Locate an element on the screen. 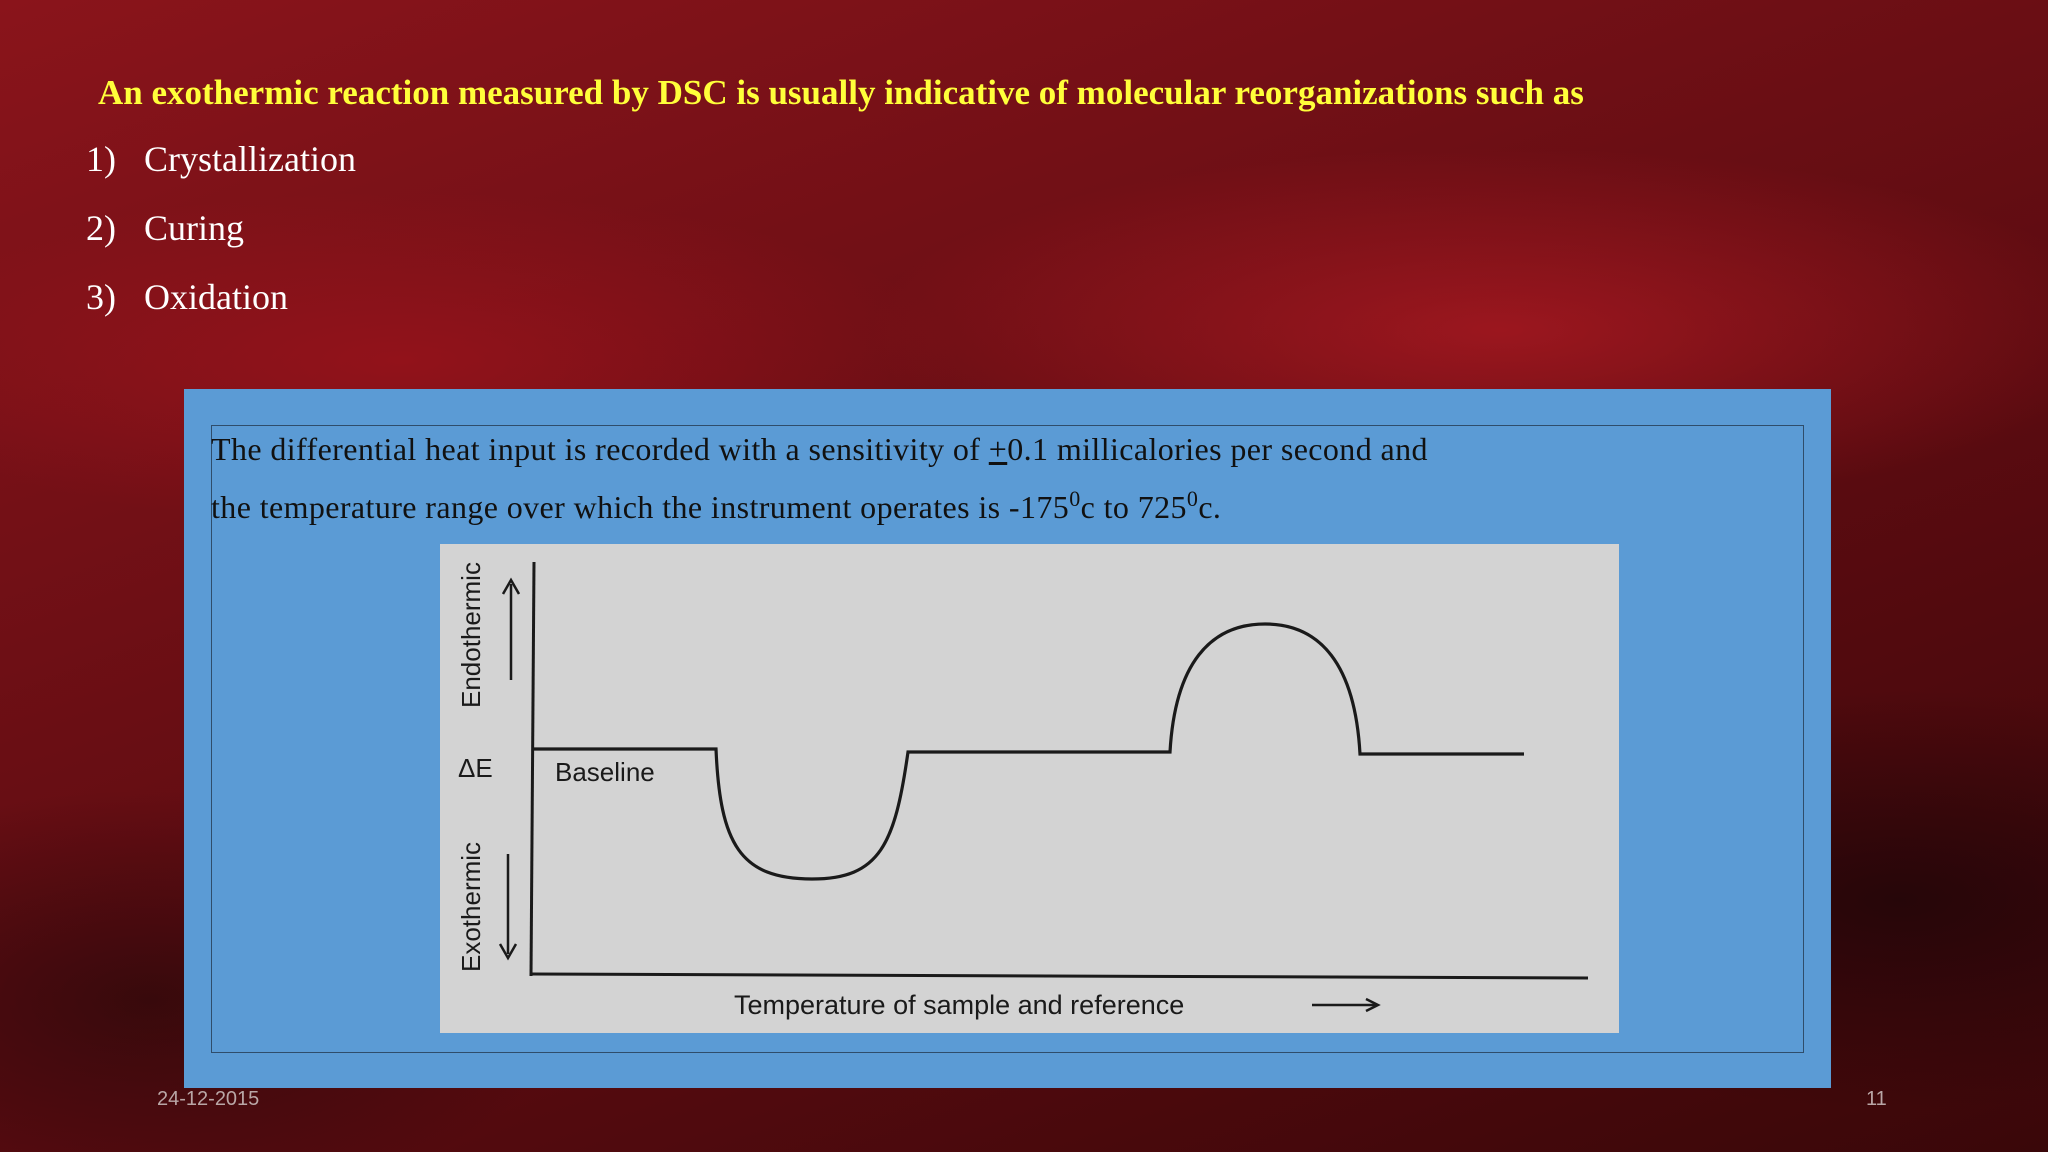 This screenshot has height=1152, width=2048. endothermic-label: Endothermic is located at coordinates (471, 635).